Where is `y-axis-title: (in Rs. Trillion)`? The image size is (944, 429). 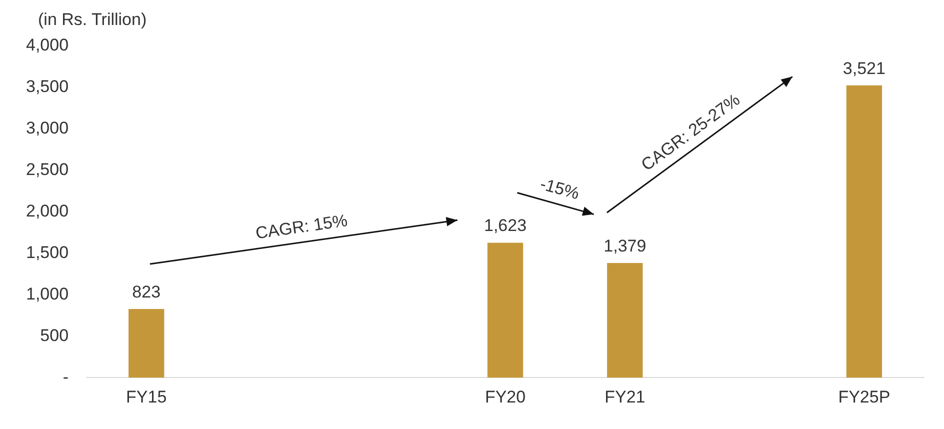
y-axis-title: (in Rs. Trillion) is located at coordinates (92, 20).